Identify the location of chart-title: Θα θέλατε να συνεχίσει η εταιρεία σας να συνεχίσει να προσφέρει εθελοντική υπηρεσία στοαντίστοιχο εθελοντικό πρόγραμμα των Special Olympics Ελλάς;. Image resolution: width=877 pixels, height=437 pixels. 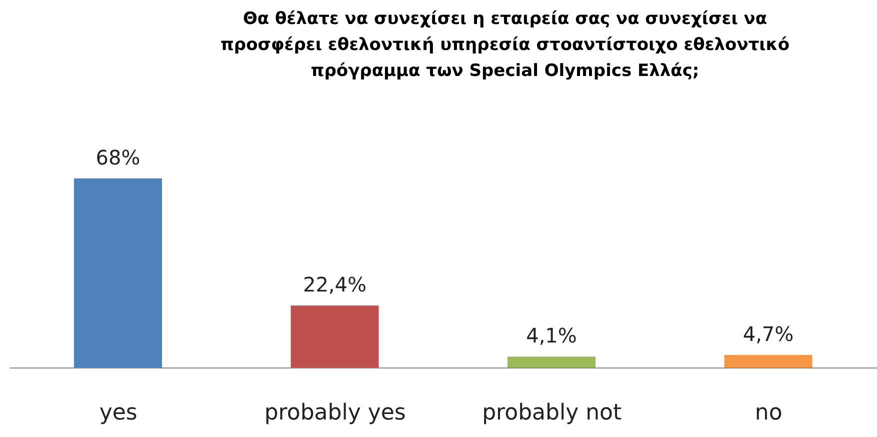
(505, 45).